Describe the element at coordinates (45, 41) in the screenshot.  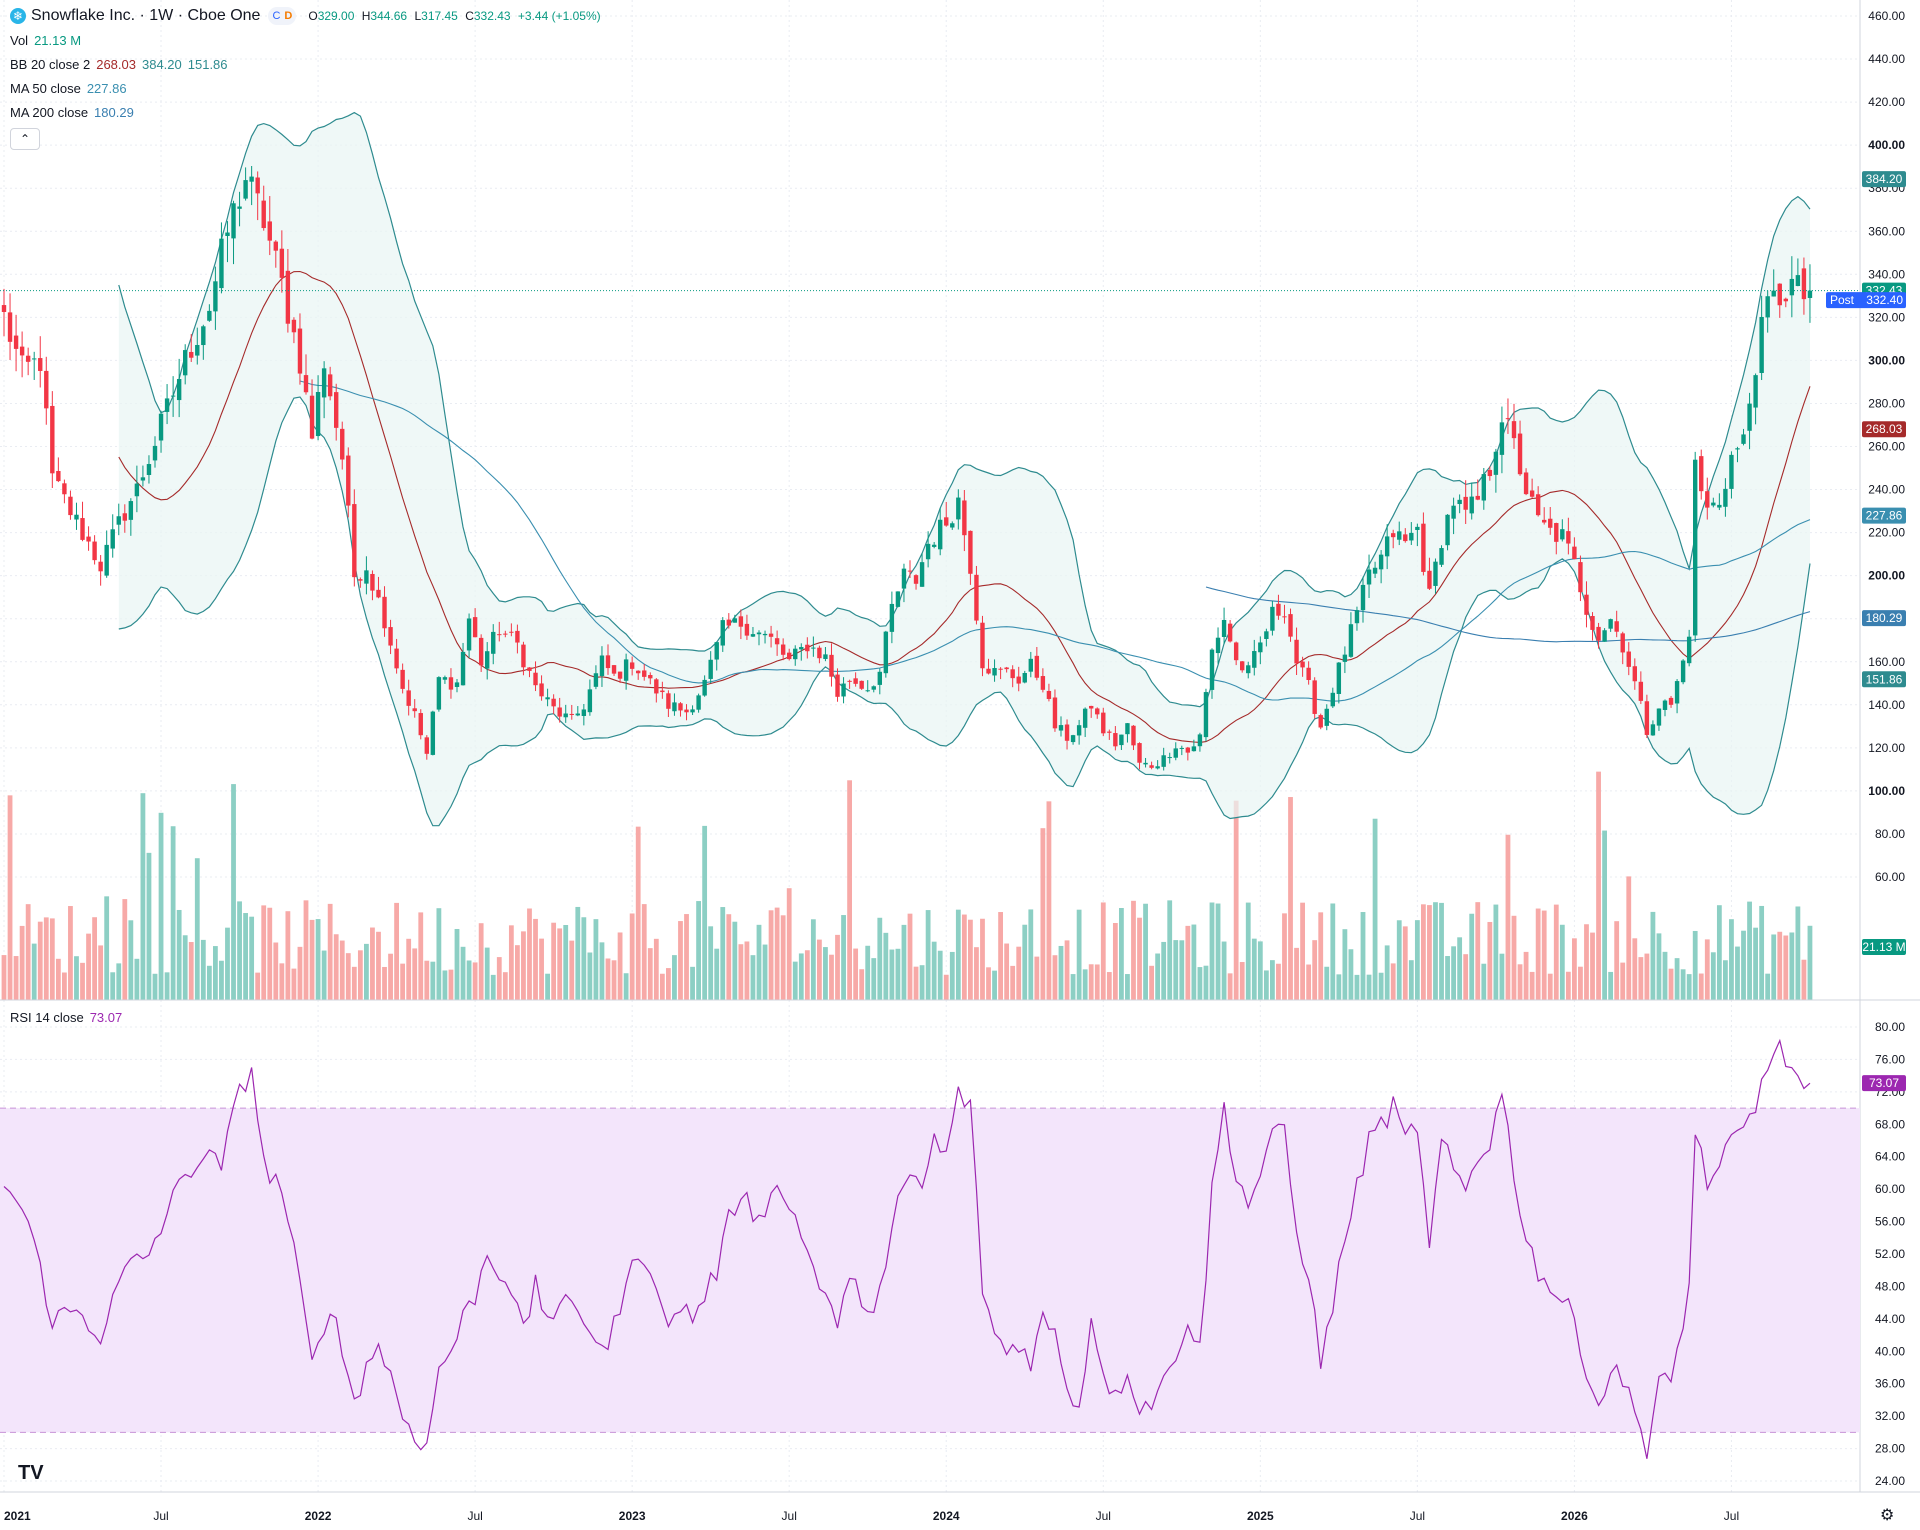
I see `legend-vol: Vol 21.13 M` at that location.